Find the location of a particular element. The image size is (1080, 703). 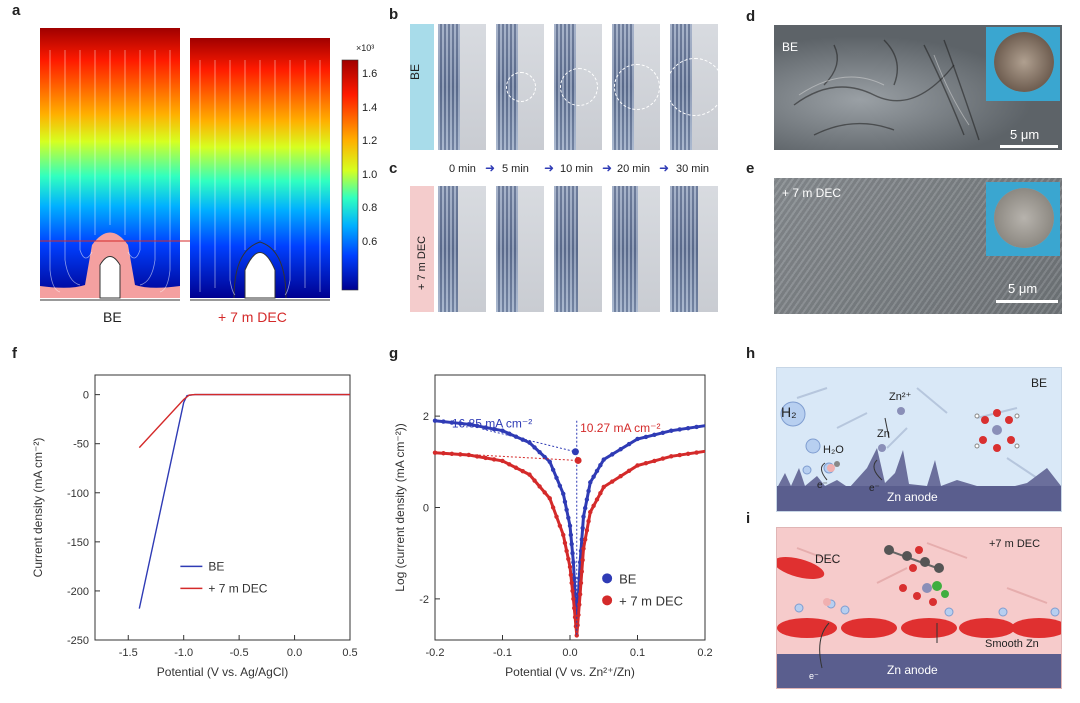

panel-label-h: h is located at coordinates (751, 353).